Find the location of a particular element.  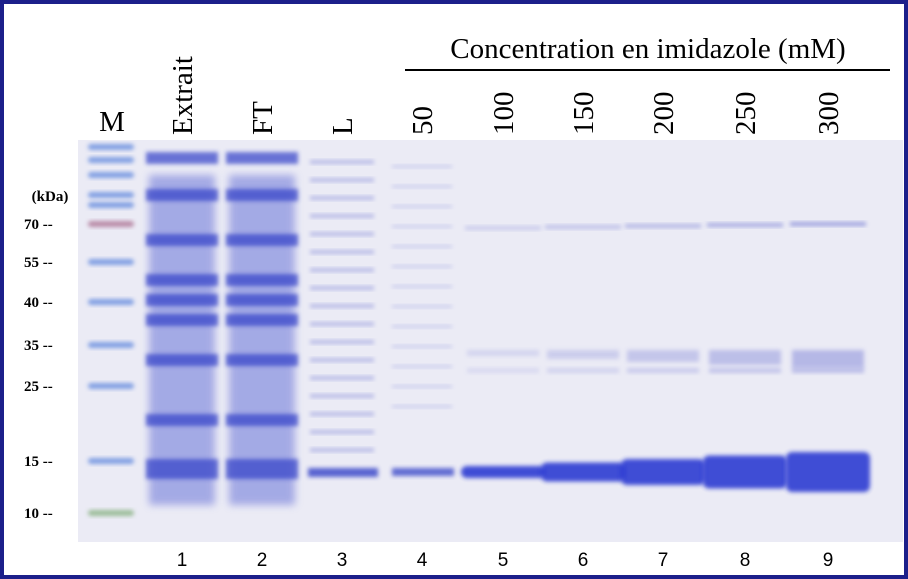

lane-number: 8 is located at coordinates (745, 560).